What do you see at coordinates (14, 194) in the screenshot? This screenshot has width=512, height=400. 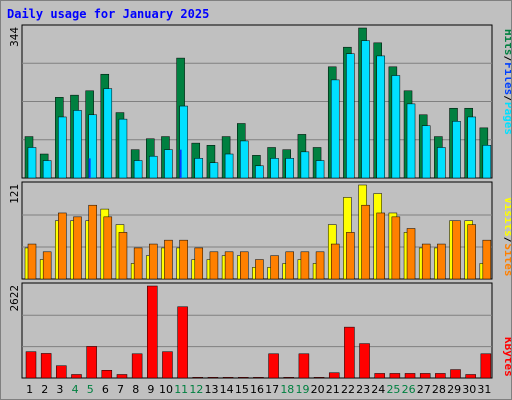 I see `y-max-label: 121` at bounding box center [14, 194].